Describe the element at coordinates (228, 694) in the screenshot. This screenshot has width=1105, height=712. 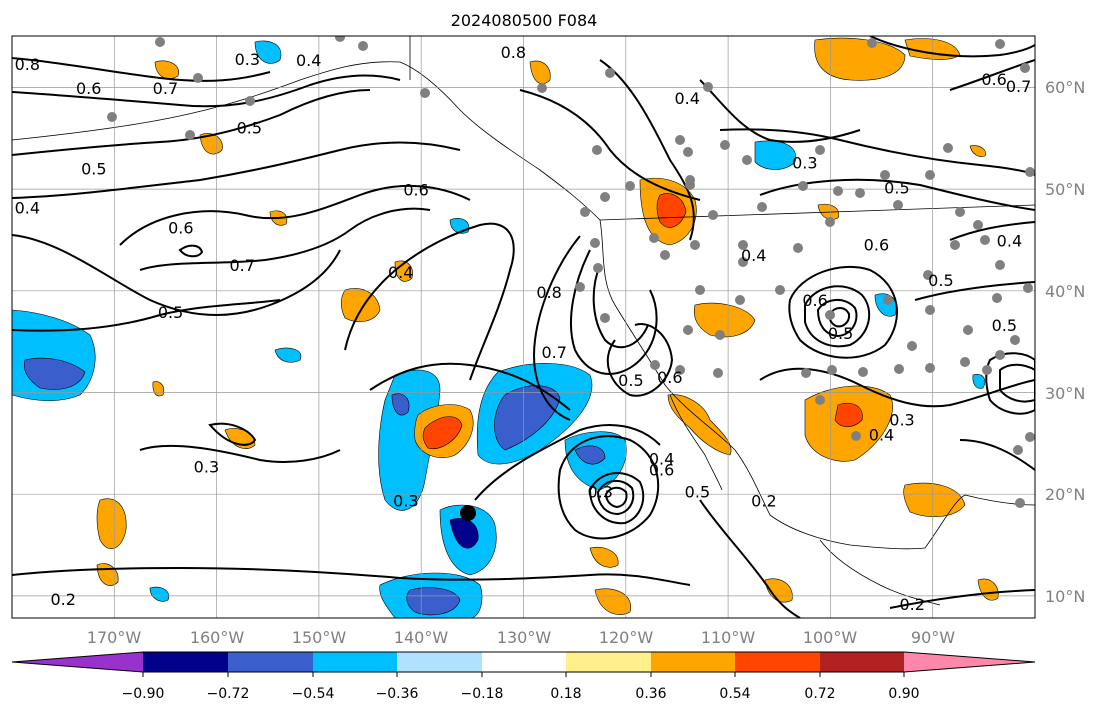
I see `colorbar-tick-label: −0.72` at that location.